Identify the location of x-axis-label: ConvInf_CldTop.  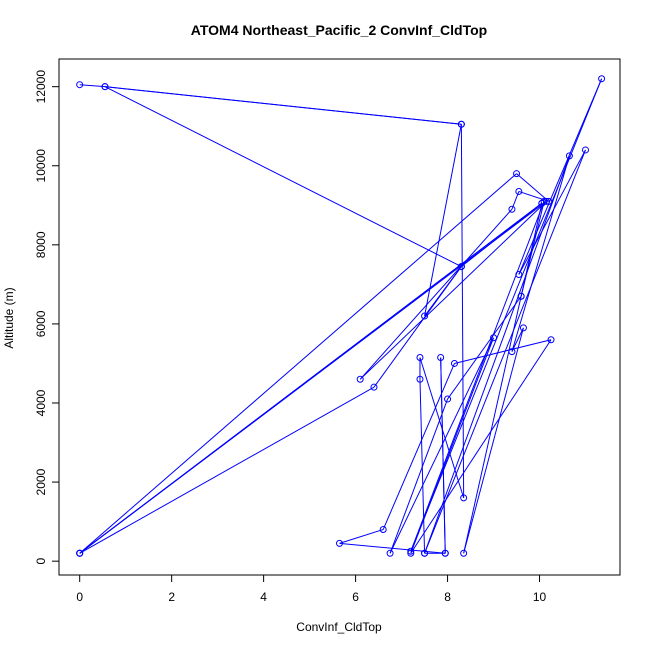
(339, 627).